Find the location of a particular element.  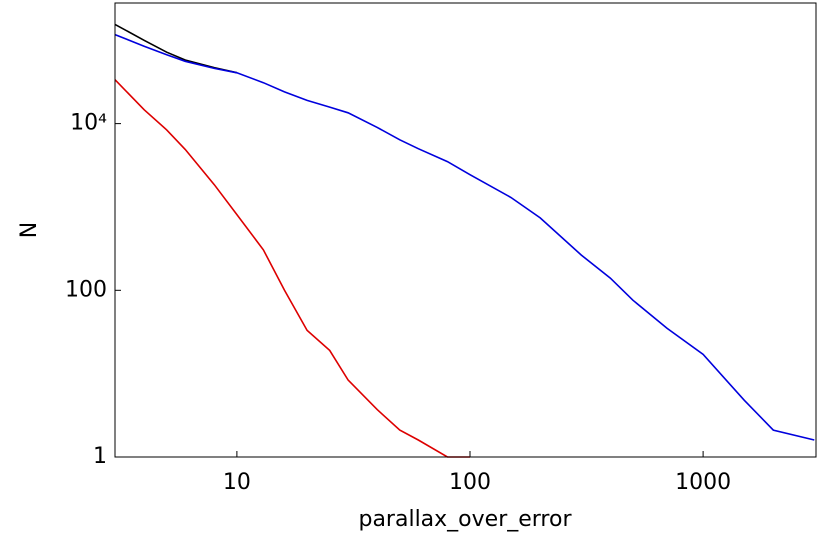

x-tick-label: 1000 is located at coordinates (703, 482).